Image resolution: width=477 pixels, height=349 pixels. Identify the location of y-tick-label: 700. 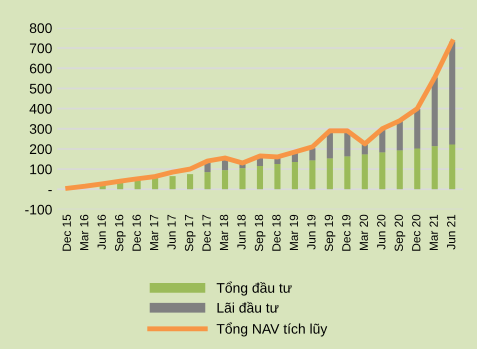
(41, 48).